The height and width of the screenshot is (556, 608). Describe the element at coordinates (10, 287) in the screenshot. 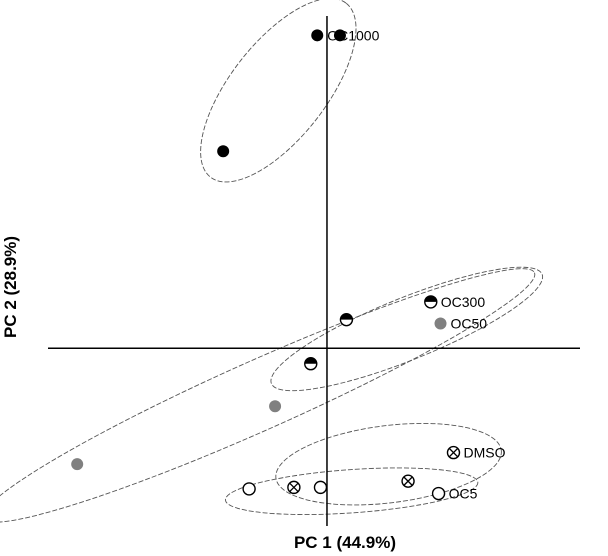

I see `y-axis-title: PC 2 (28.9%)` at that location.